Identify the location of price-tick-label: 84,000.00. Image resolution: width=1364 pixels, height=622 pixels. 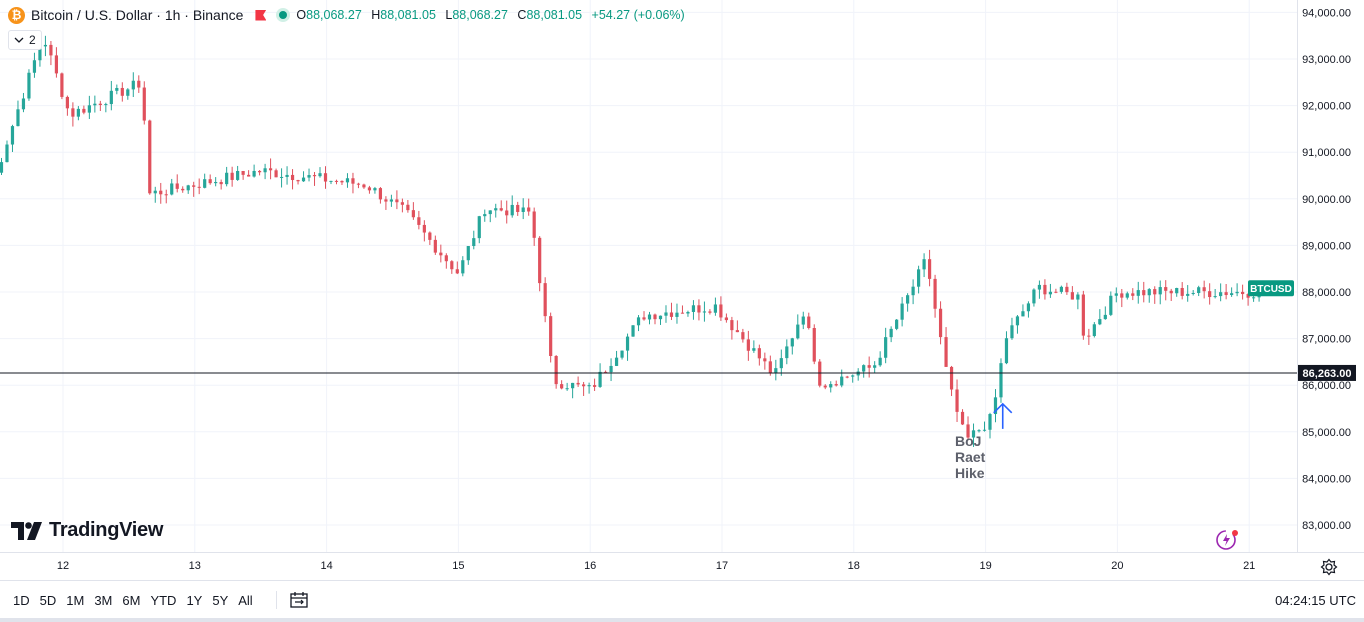
(1326, 479).